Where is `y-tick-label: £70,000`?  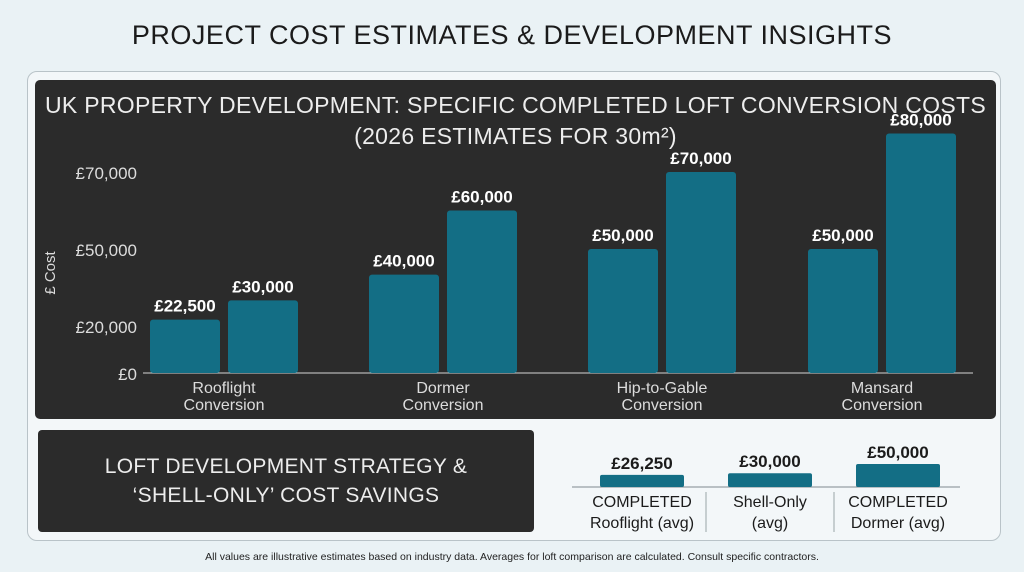 y-tick-label: £70,000 is located at coordinates (106, 173).